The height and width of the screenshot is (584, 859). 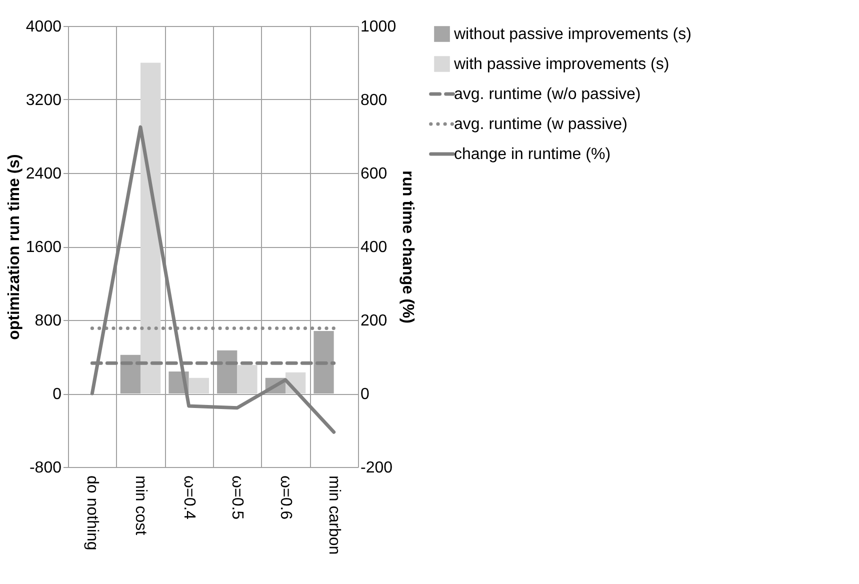 I want to click on x-tick-label: ω=0.5, so click(x=237, y=498).